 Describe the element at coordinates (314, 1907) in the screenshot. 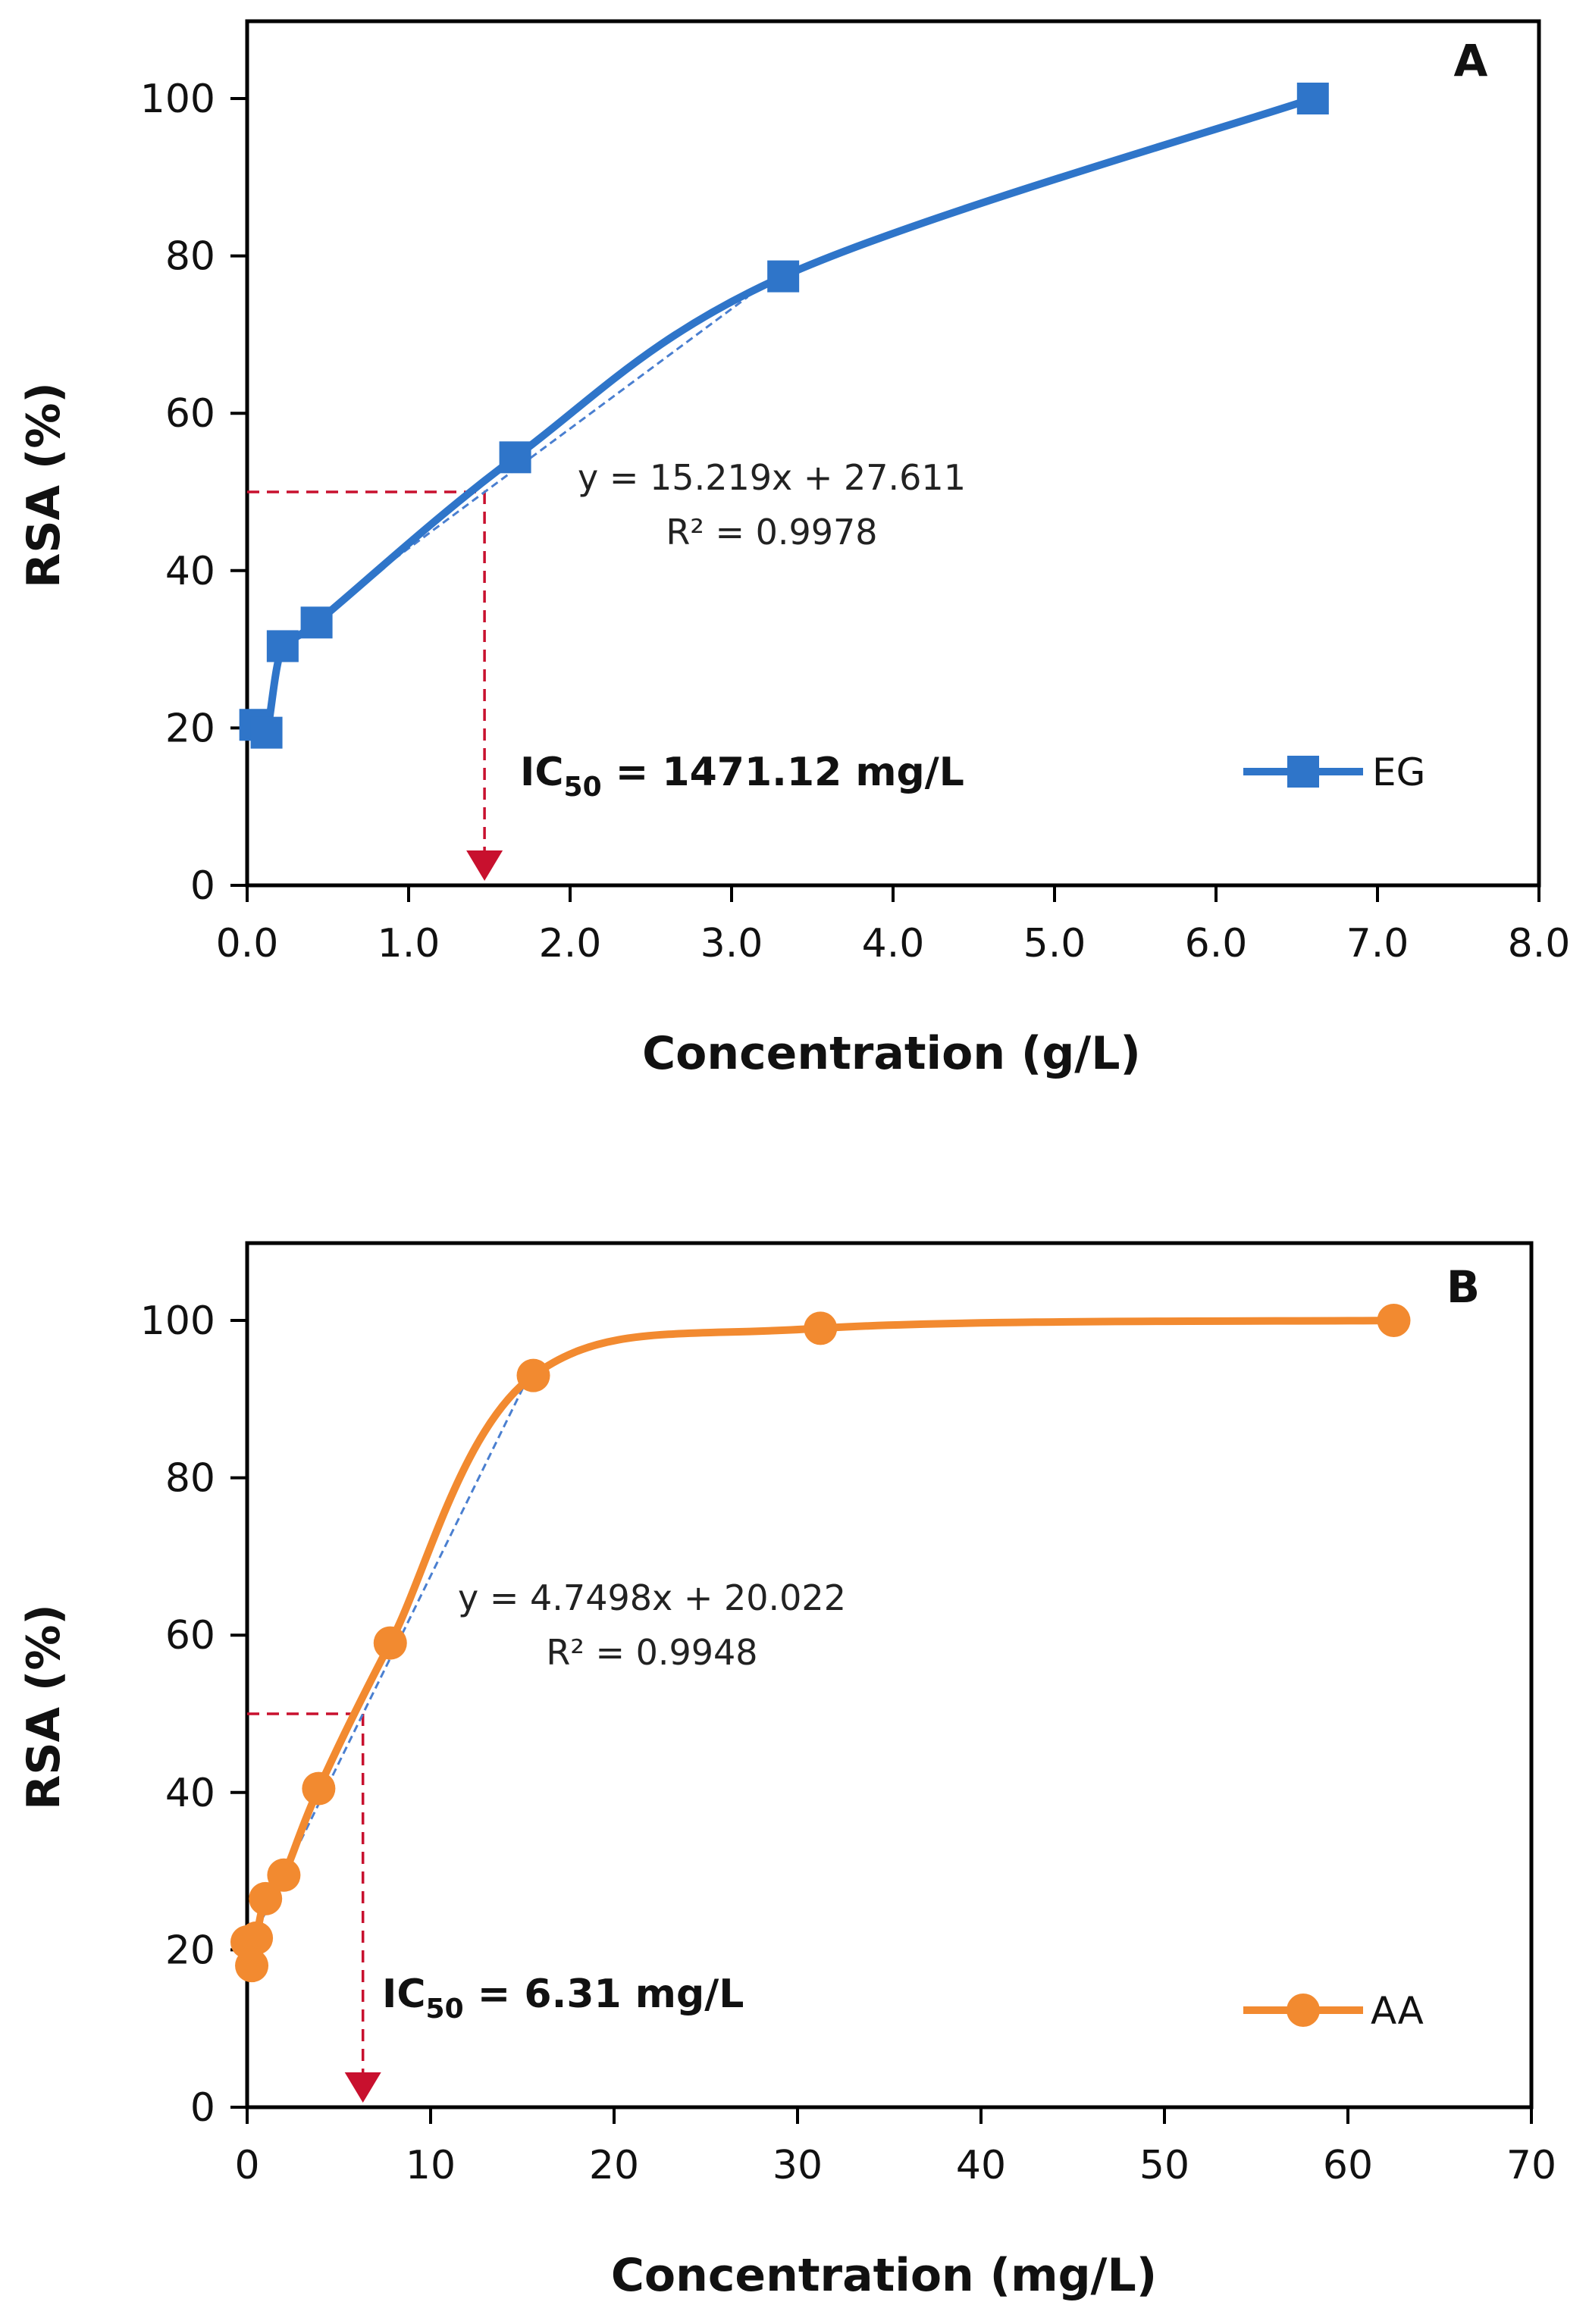

I see `panel-b-ic50-guides` at that location.